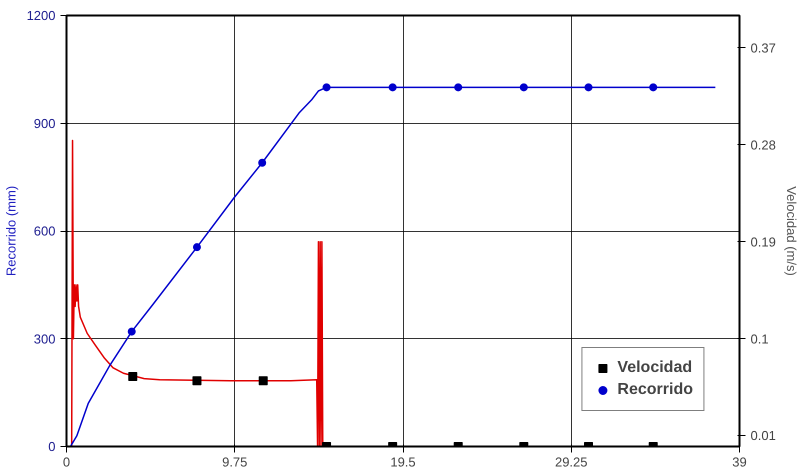 Image resolution: width=801 pixels, height=469 pixels. What do you see at coordinates (739, 461) in the screenshot?
I see `x-tick-label: 39` at bounding box center [739, 461].